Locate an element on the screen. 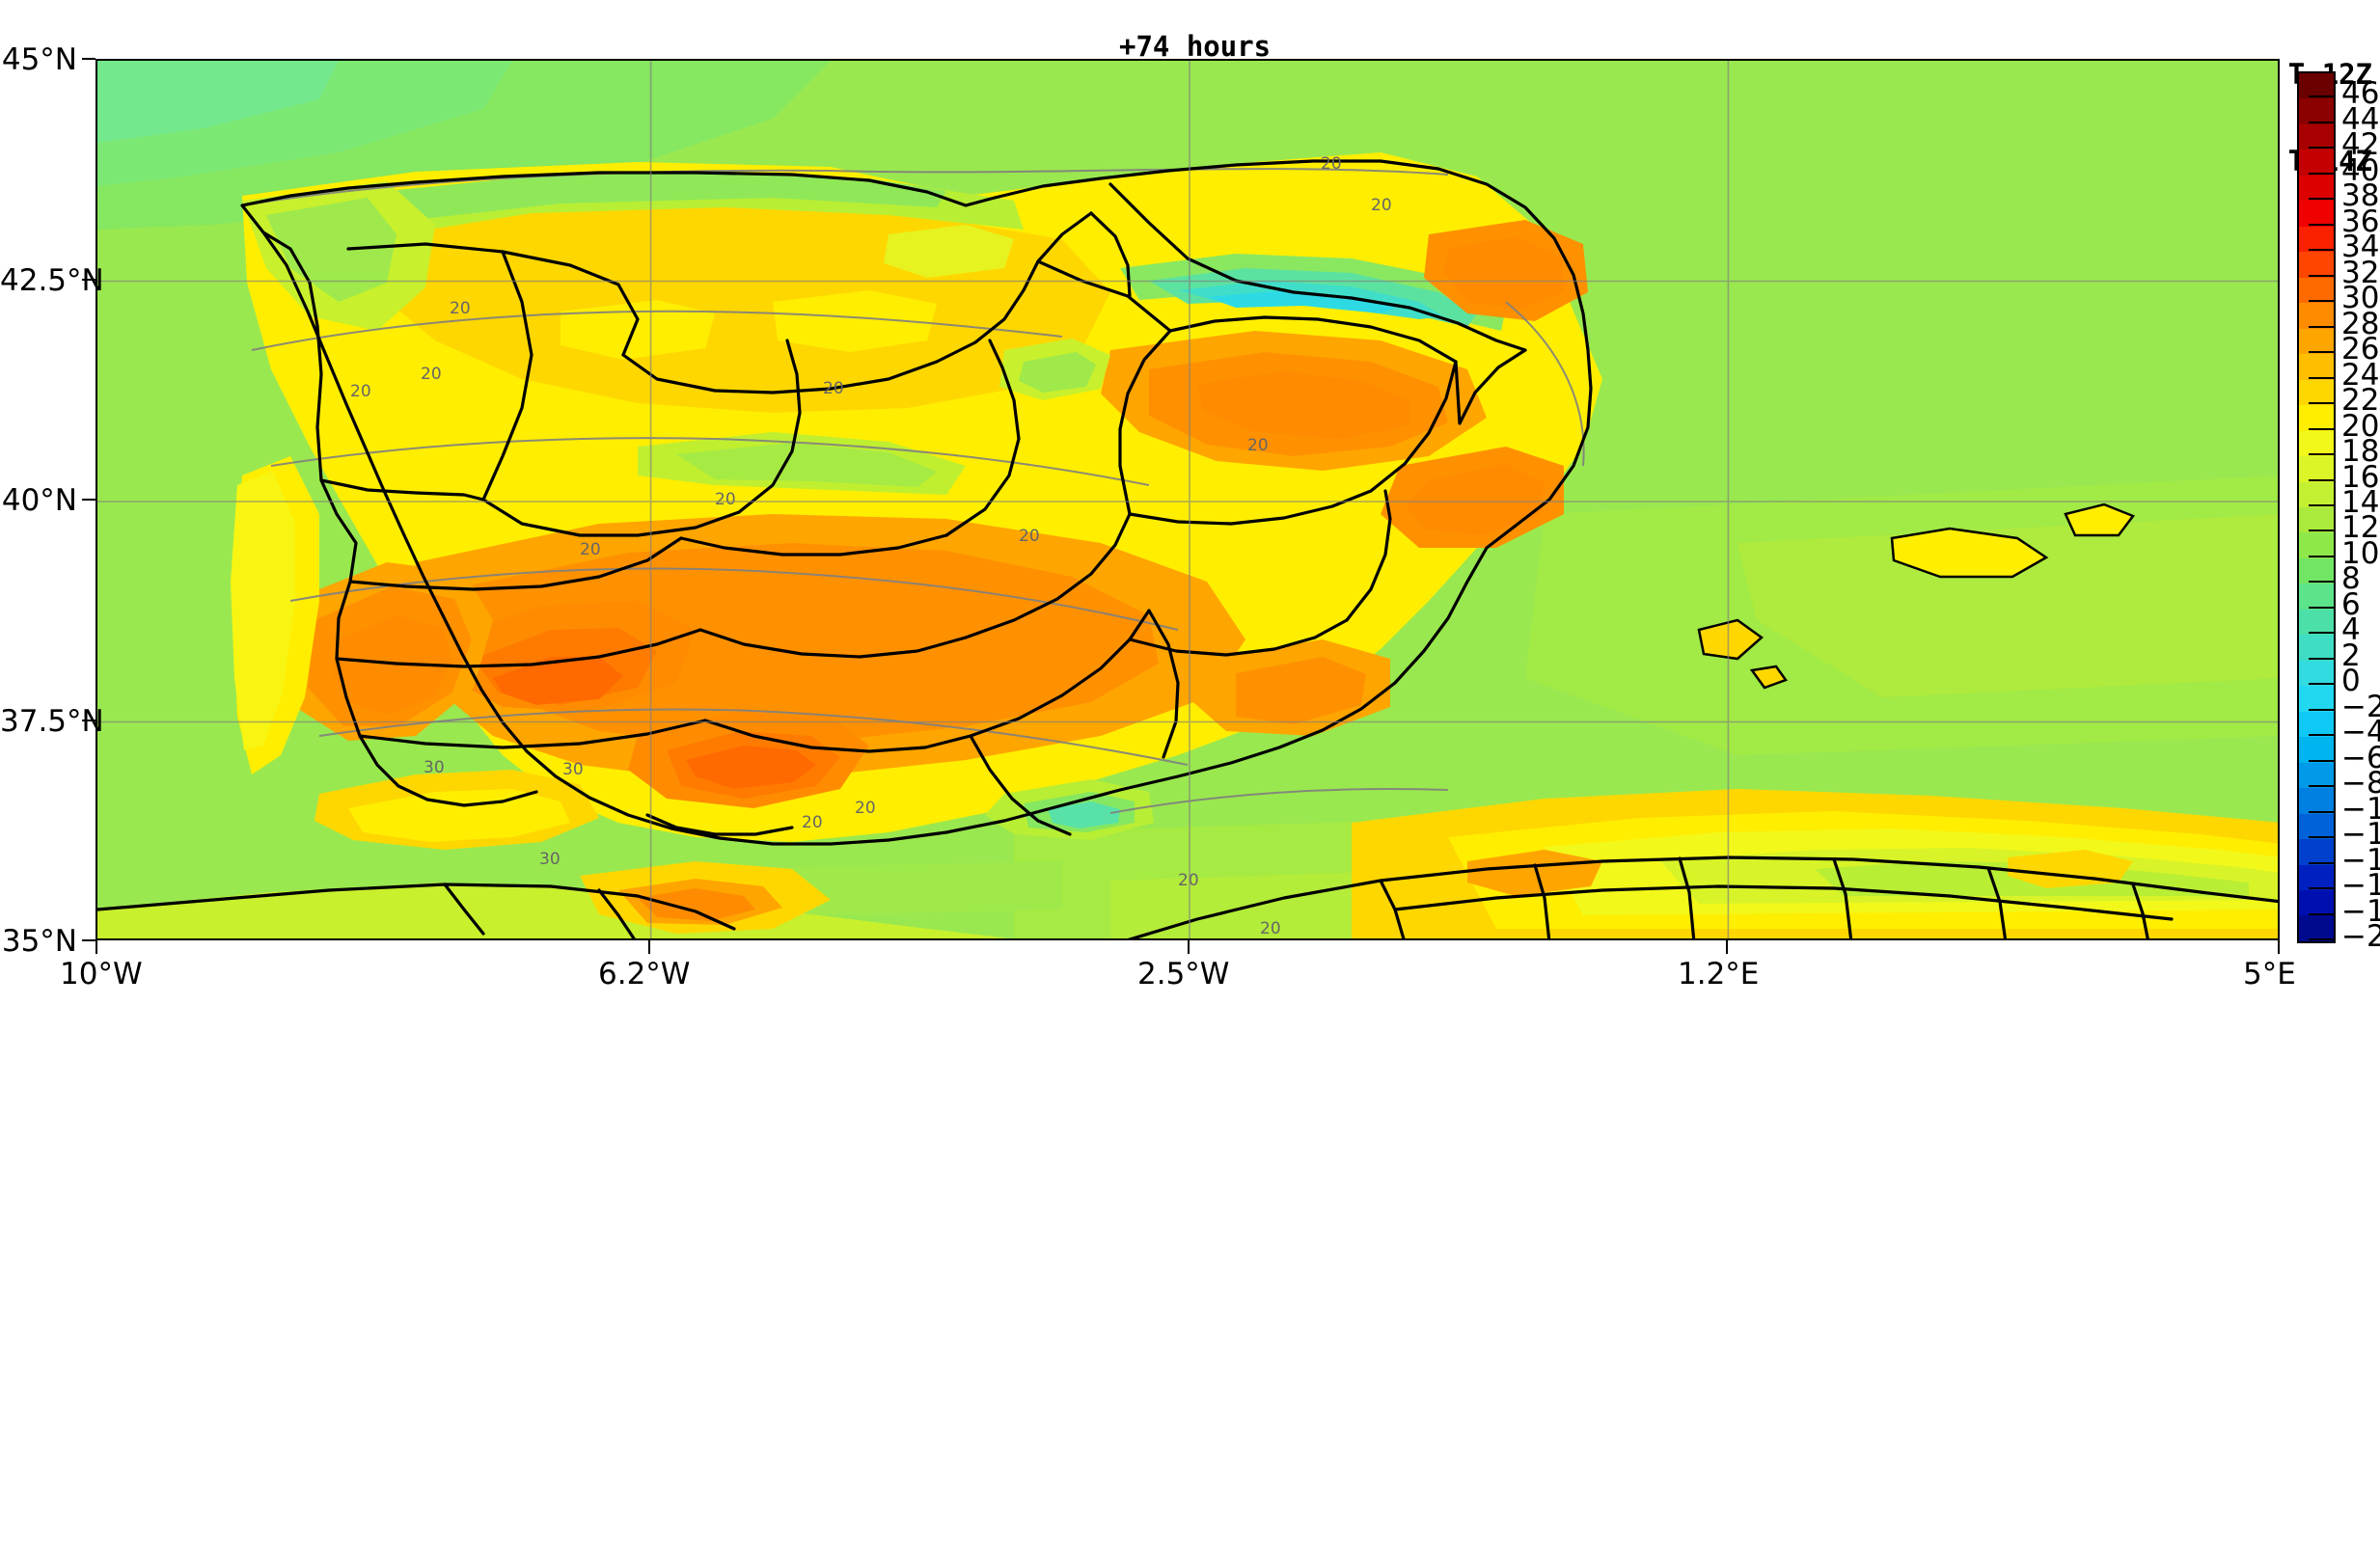  colorbar-tick-label: 6 is located at coordinates (2351, 604).